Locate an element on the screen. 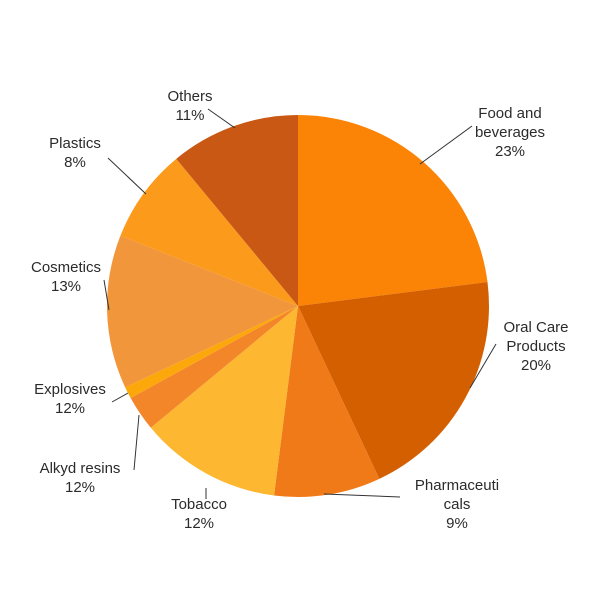 The image size is (600, 600). pie-slice-cosmetics is located at coordinates (203, 311).